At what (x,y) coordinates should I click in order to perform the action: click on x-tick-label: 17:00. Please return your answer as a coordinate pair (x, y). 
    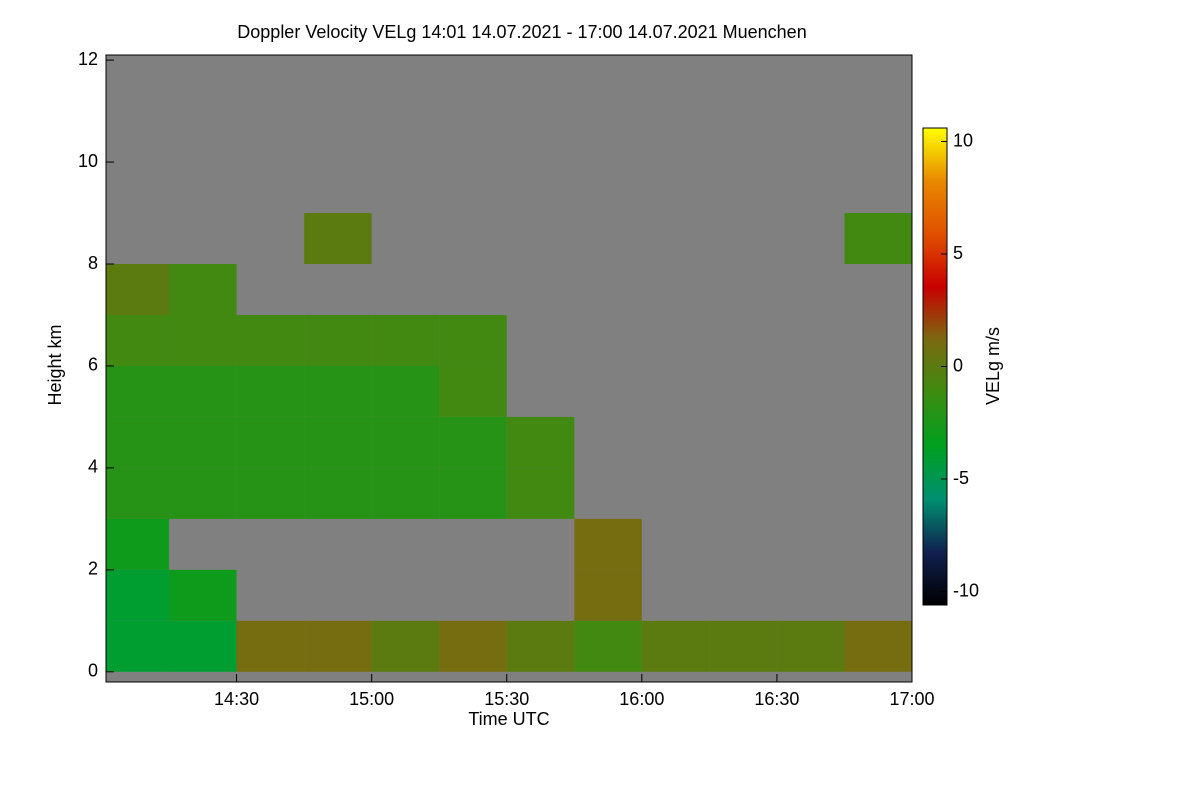
    Looking at the image, I should click on (911, 699).